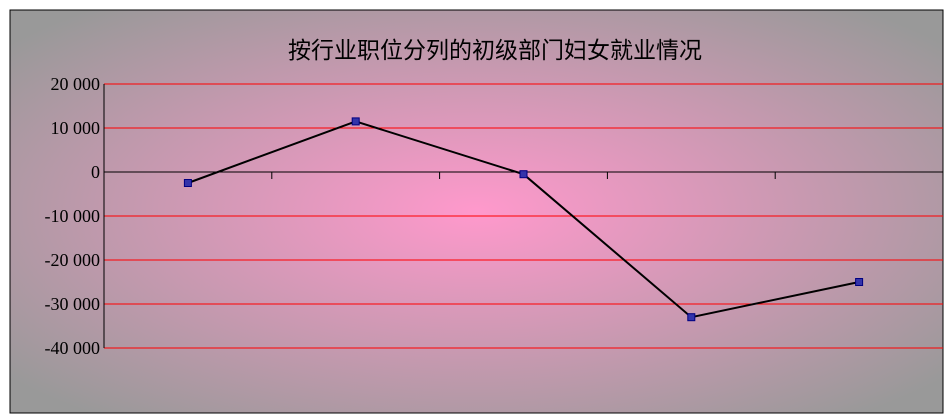 This screenshot has height=414, width=944. What do you see at coordinates (495, 51) in the screenshot?
I see `chart-title: 按行业职位分列的初级部门妇女就业情况` at bounding box center [495, 51].